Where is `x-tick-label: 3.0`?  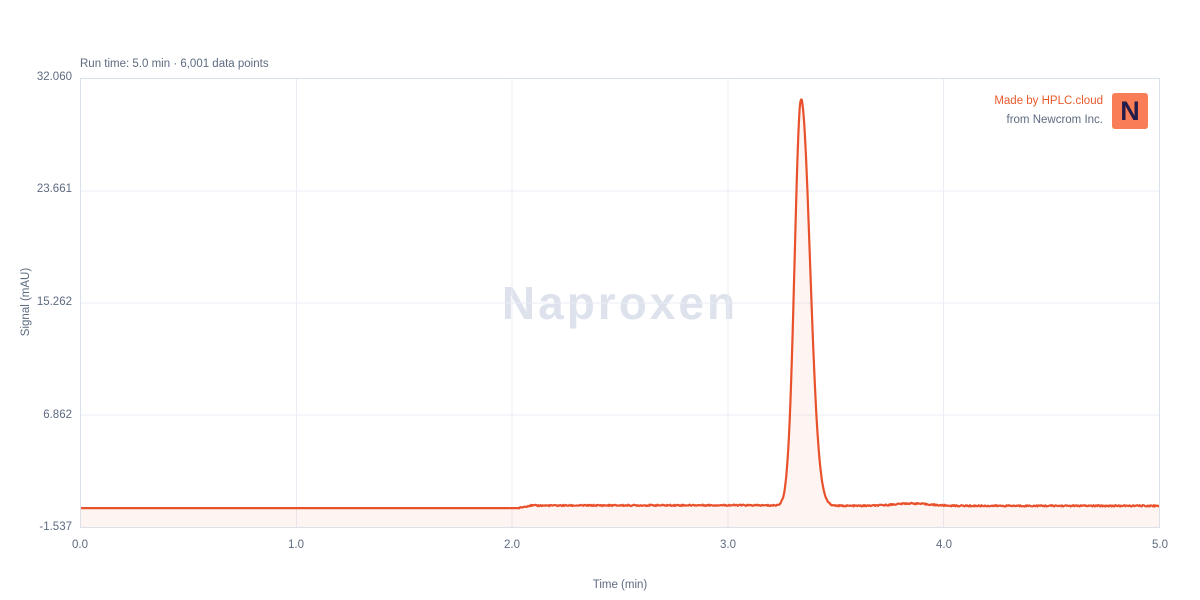
x-tick-label: 3.0 is located at coordinates (728, 545).